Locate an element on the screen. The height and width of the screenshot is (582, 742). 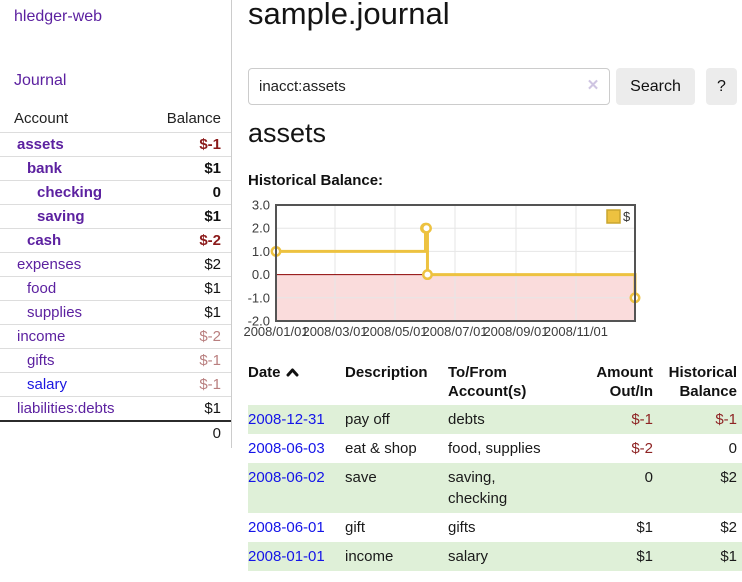
legend-label: $ is located at coordinates (627, 216).